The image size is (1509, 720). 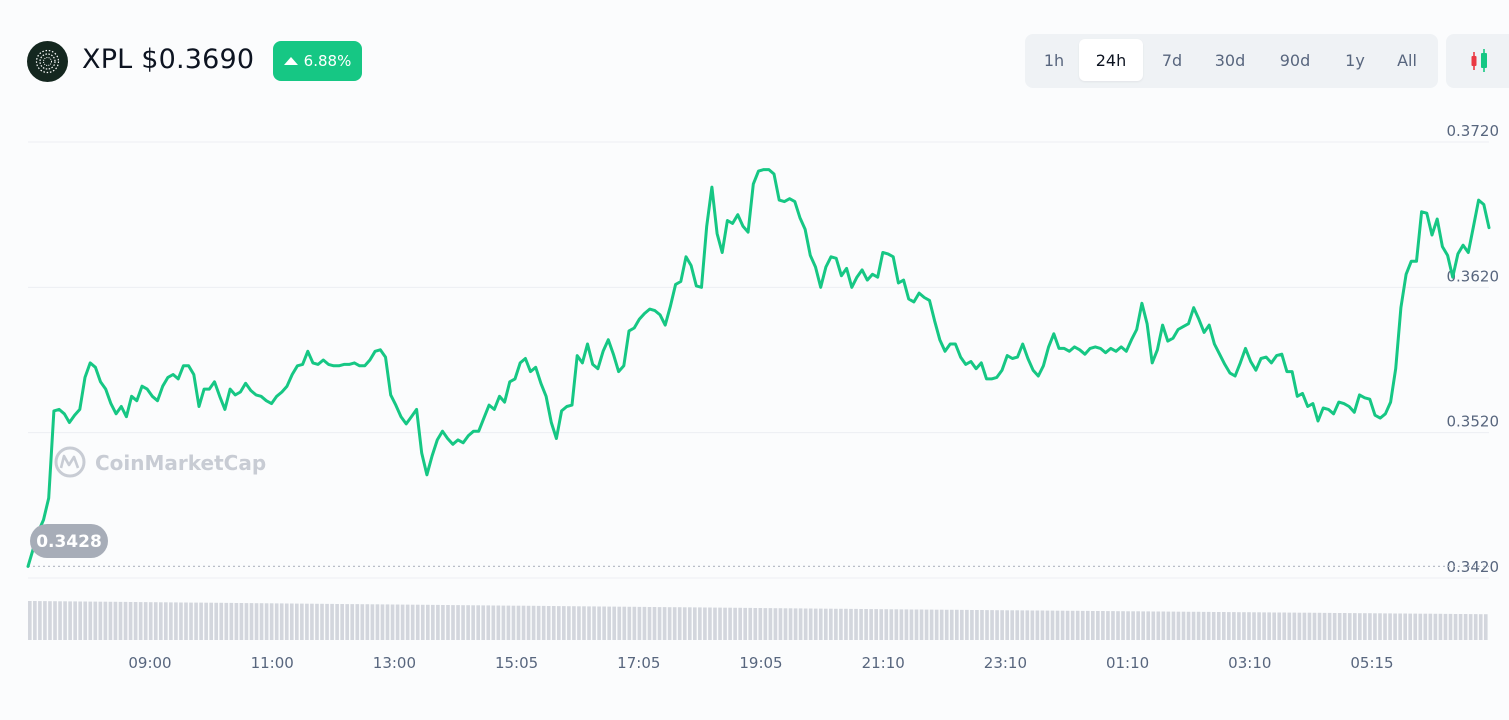 I want to click on watermark: CoinMarketCap, so click(x=160, y=462).